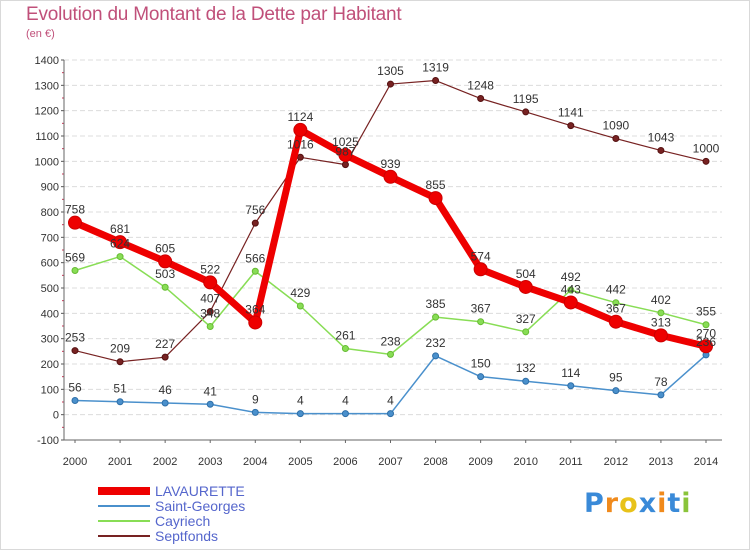  Describe the element at coordinates (526, 368) in the screenshot. I see `data-label-saint-georges: 132` at that location.